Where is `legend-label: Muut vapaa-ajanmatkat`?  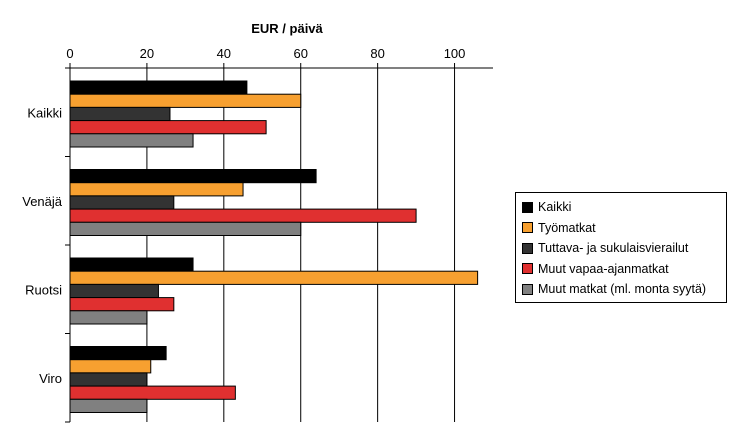 legend-label: Muut vapaa-ajanmatkat is located at coordinates (603, 268).